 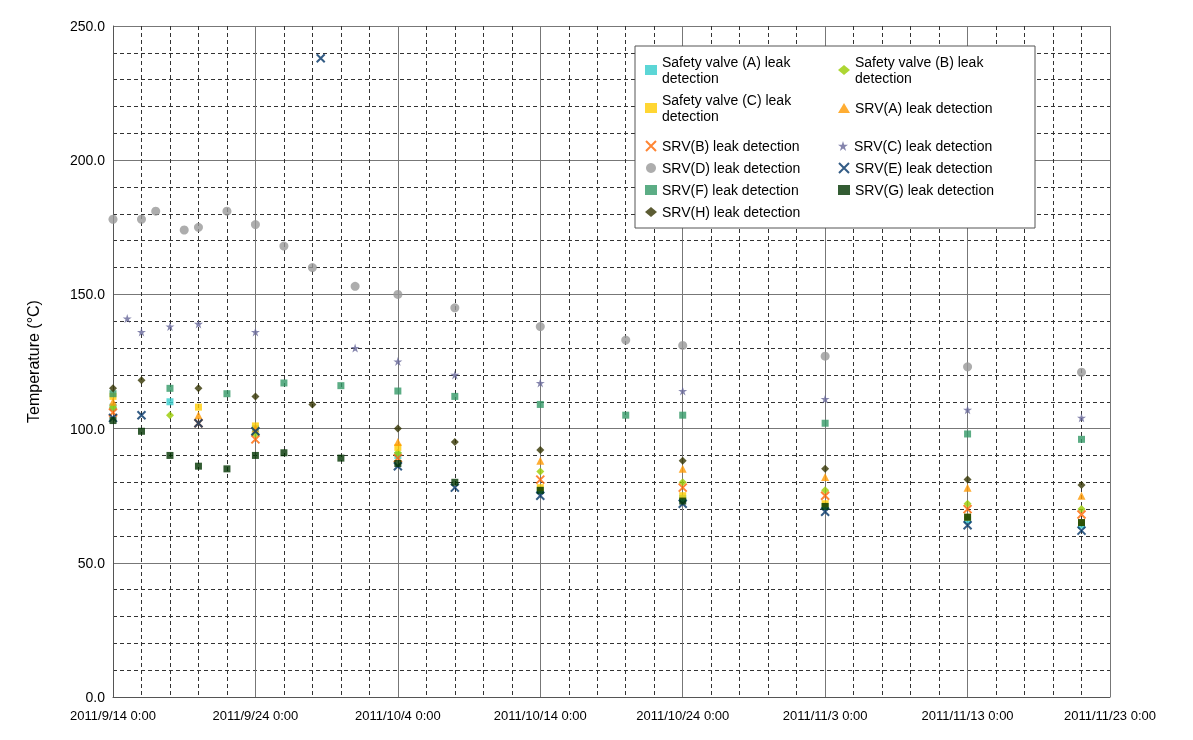 I want to click on x-tick-label: 2011/9/24 0:00, so click(x=255, y=715).